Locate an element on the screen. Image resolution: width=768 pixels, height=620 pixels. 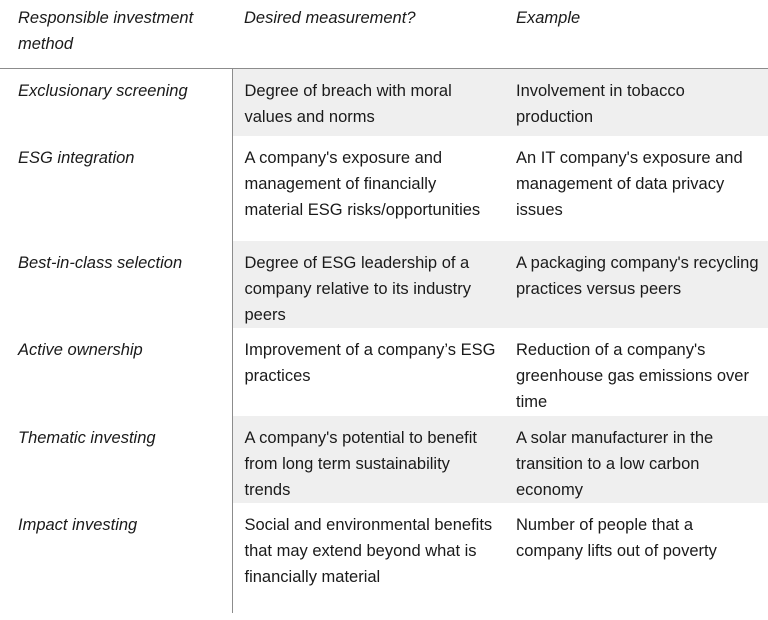
column-header: Desired measurement? is located at coordinates (368, 34).